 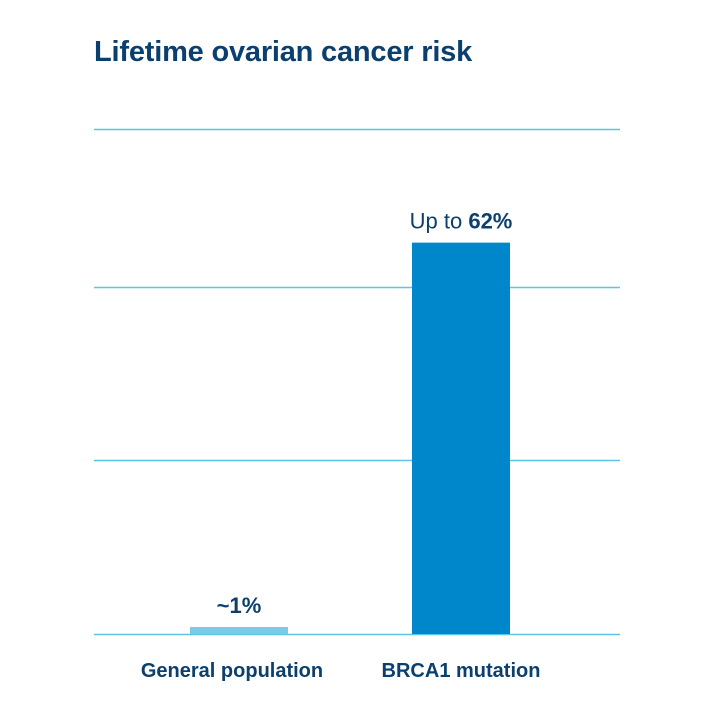 I want to click on category-label-1: General population, so click(x=232, y=671).